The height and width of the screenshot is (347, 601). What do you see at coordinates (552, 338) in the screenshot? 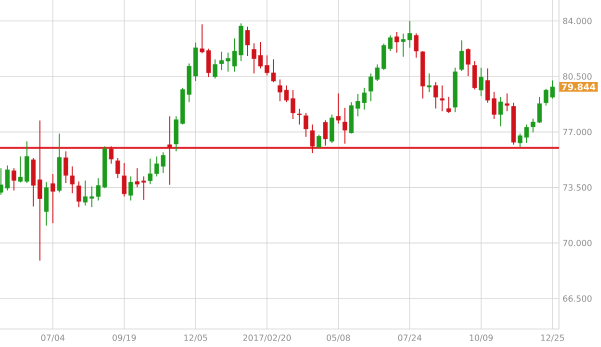
I see `x-tick-label: 12/25` at bounding box center [552, 338].